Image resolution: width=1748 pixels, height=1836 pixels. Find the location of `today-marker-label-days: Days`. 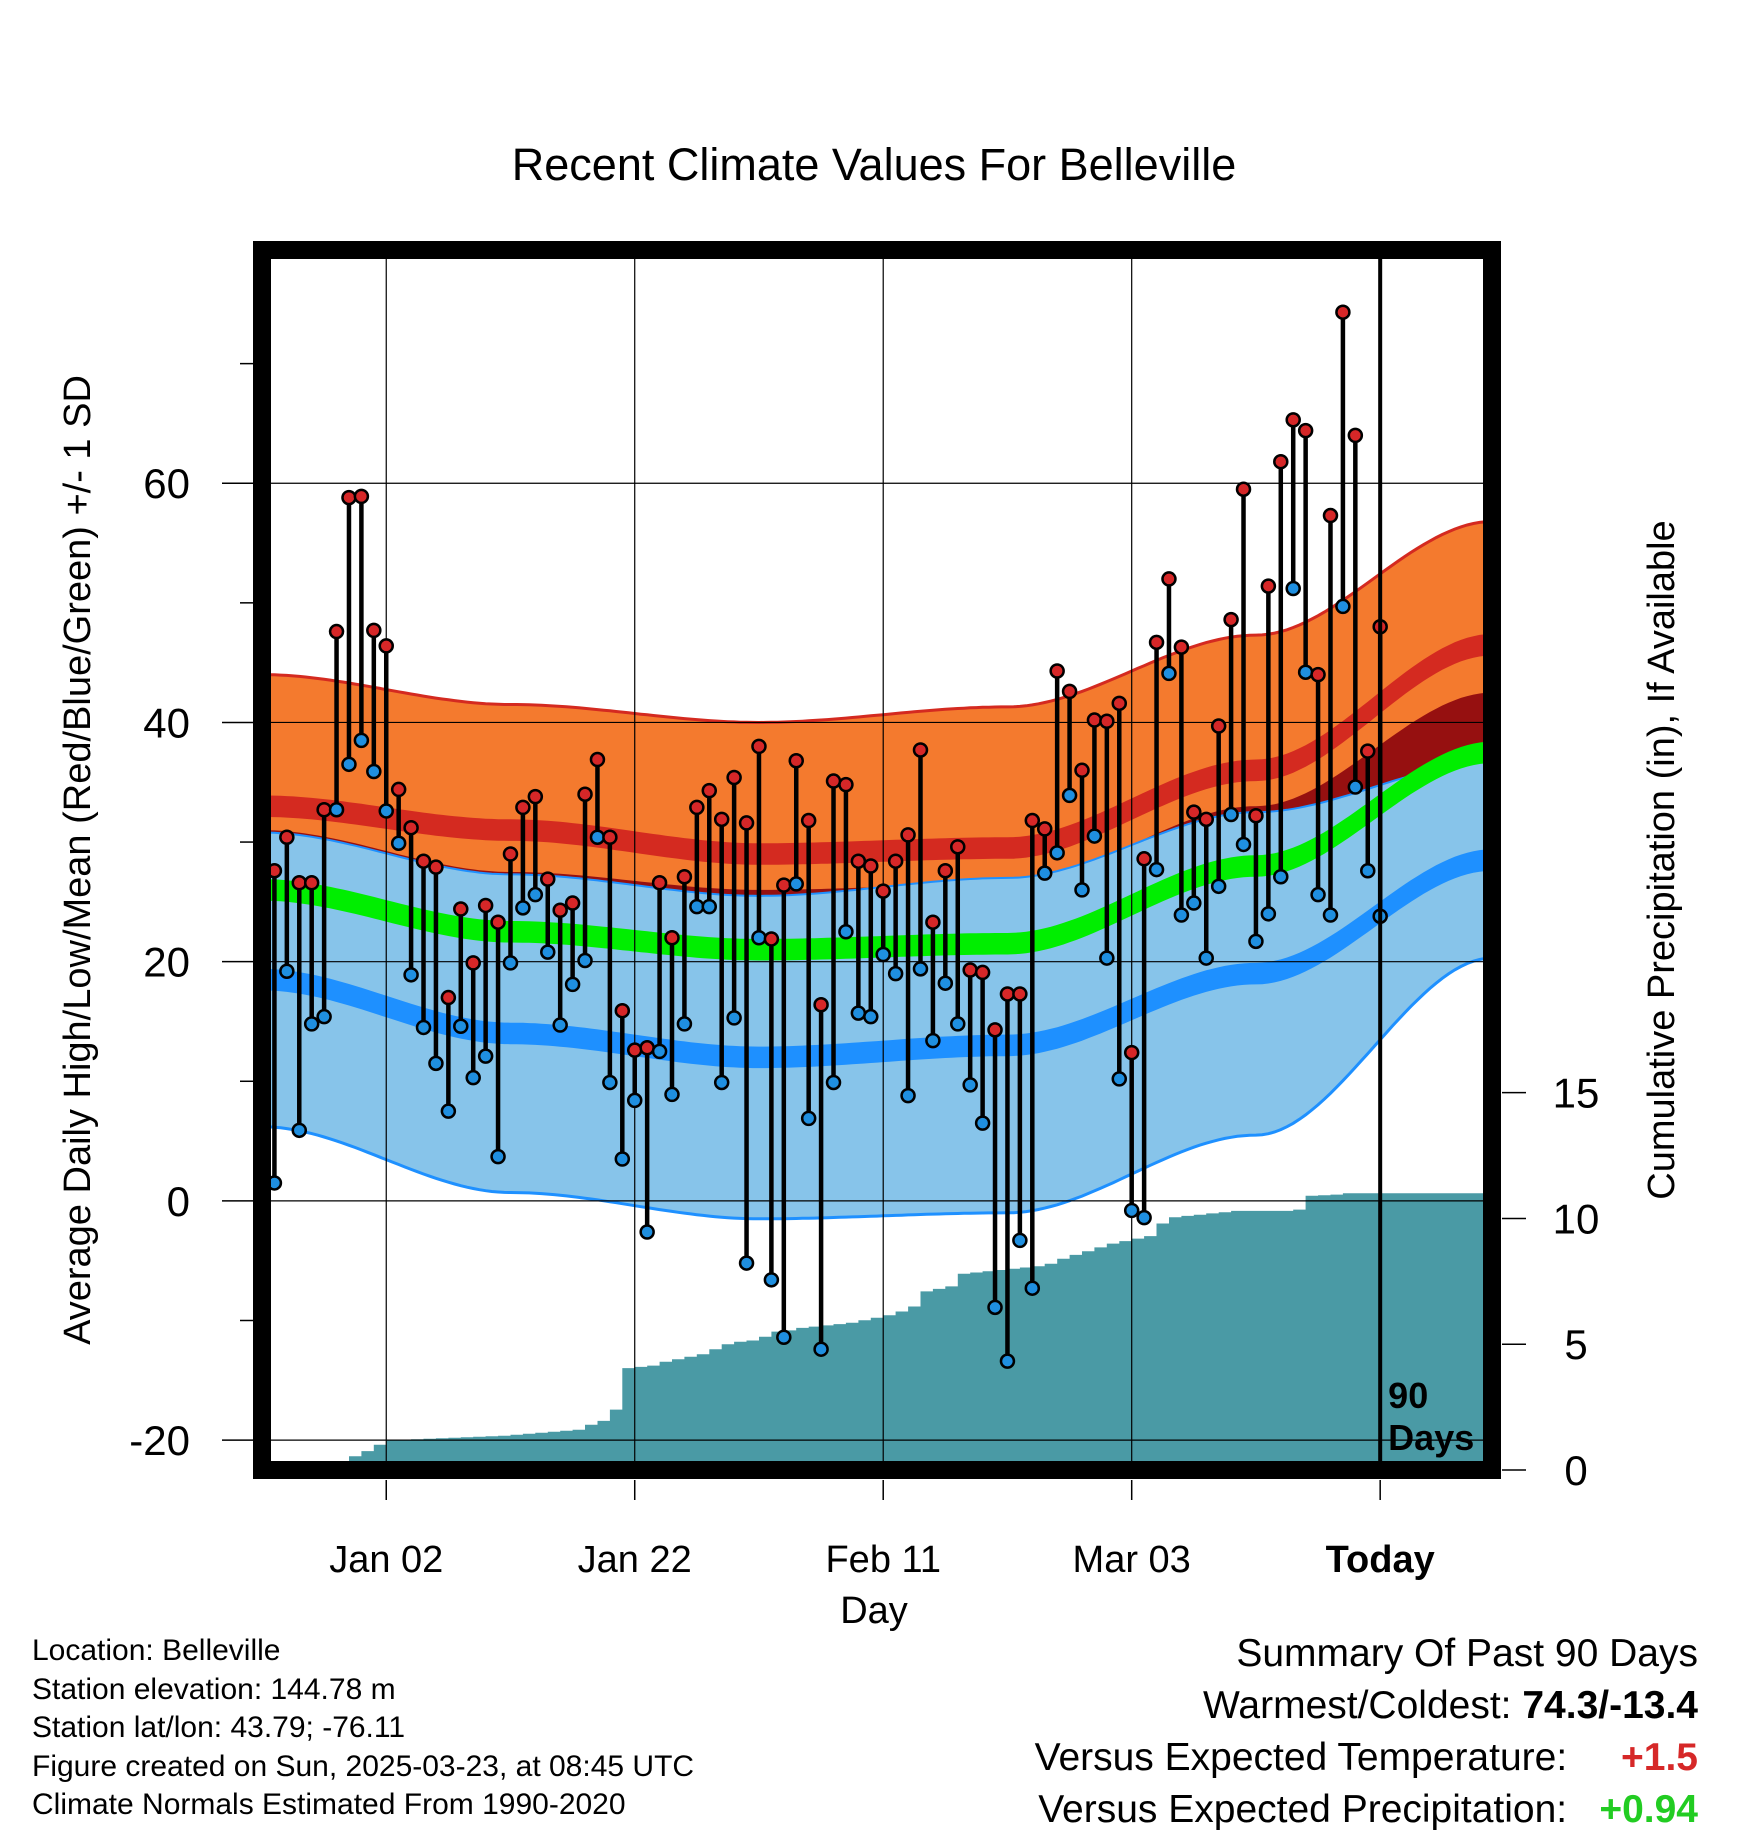

today-marker-label-days: Days is located at coordinates (1431, 1437).